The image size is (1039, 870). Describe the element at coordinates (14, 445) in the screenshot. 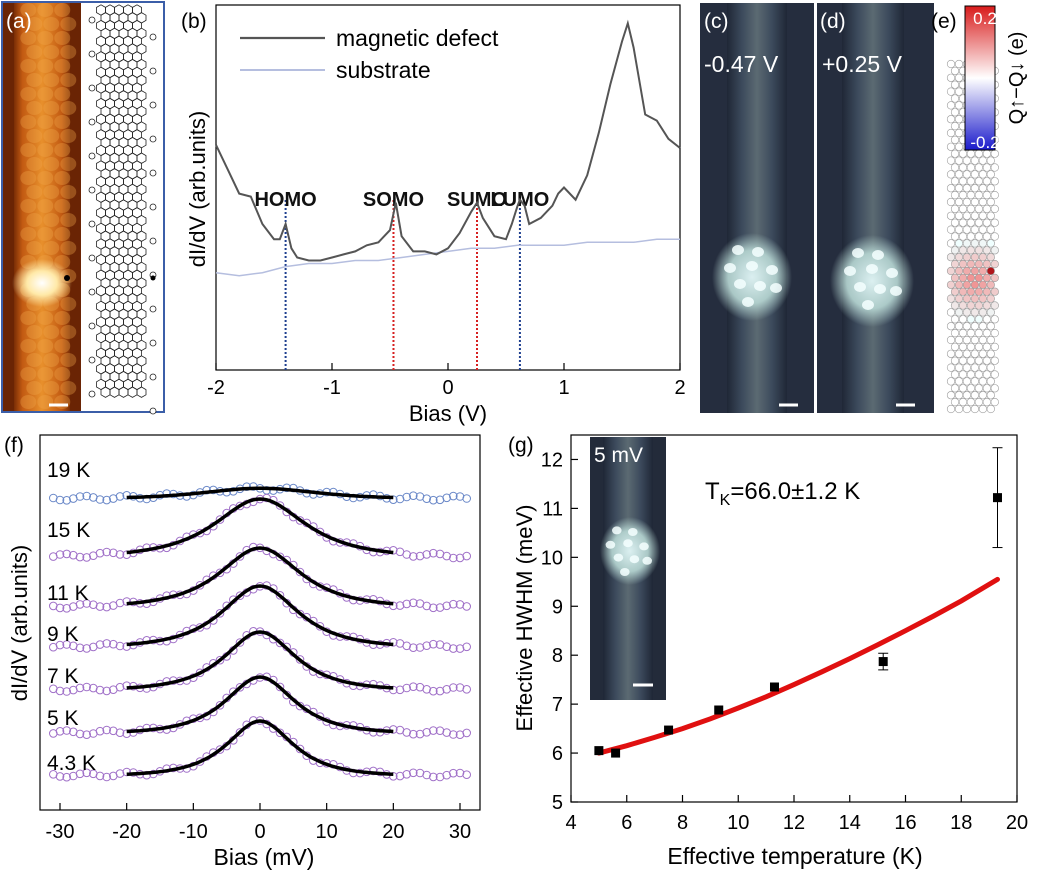

I see `panel-f-label: (f)` at that location.